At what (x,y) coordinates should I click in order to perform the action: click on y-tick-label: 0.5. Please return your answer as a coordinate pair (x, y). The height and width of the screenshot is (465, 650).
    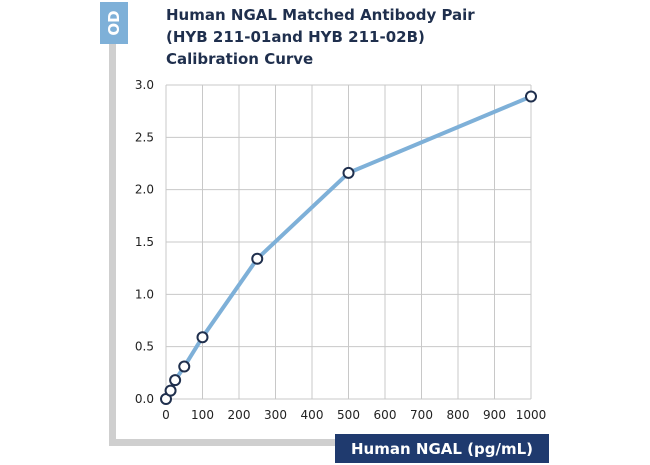
    Looking at the image, I should click on (144, 347).